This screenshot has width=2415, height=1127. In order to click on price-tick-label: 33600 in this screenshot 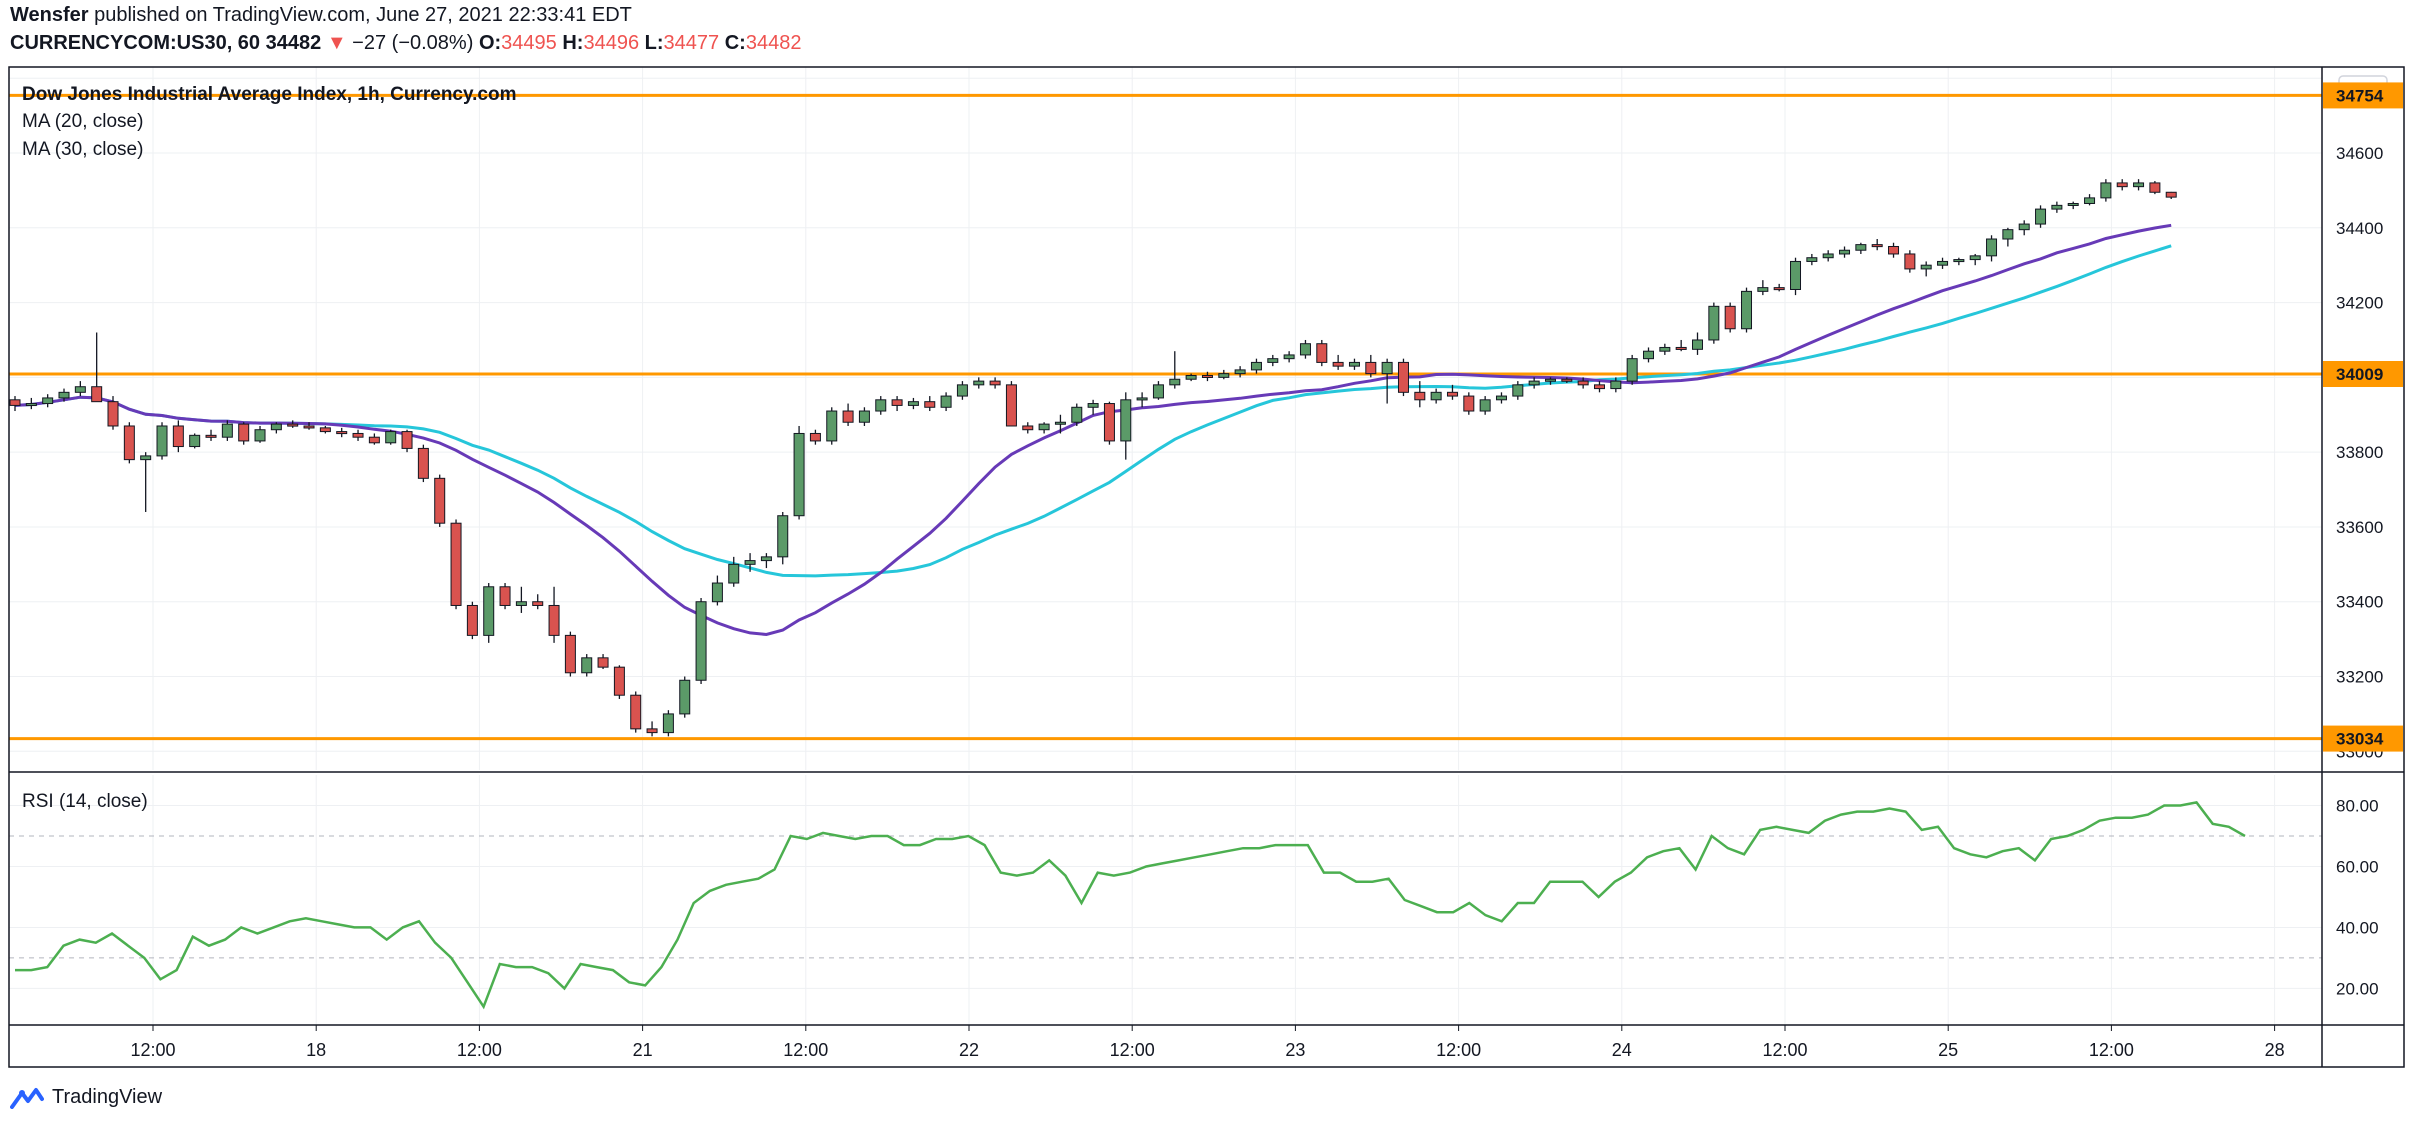, I will do `click(2359, 527)`.